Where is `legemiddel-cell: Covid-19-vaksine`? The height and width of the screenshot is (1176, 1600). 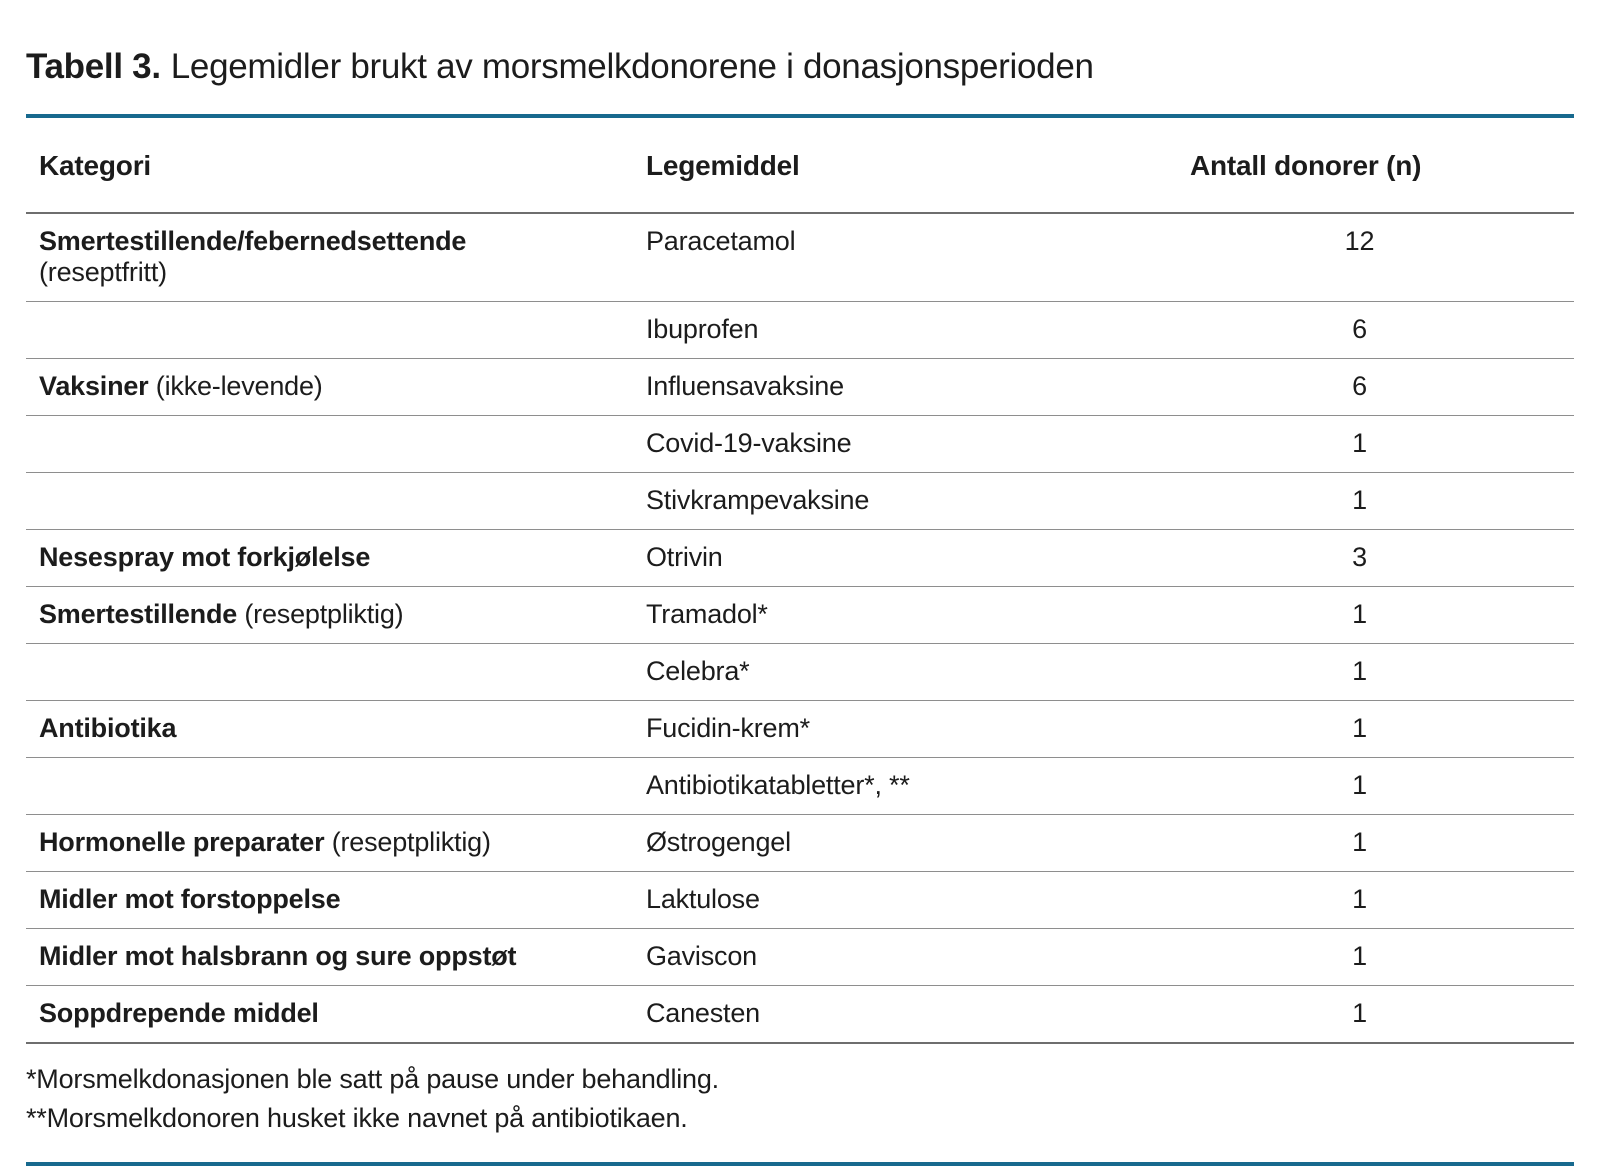 legemiddel-cell: Covid-19-vaksine is located at coordinates (906, 444).